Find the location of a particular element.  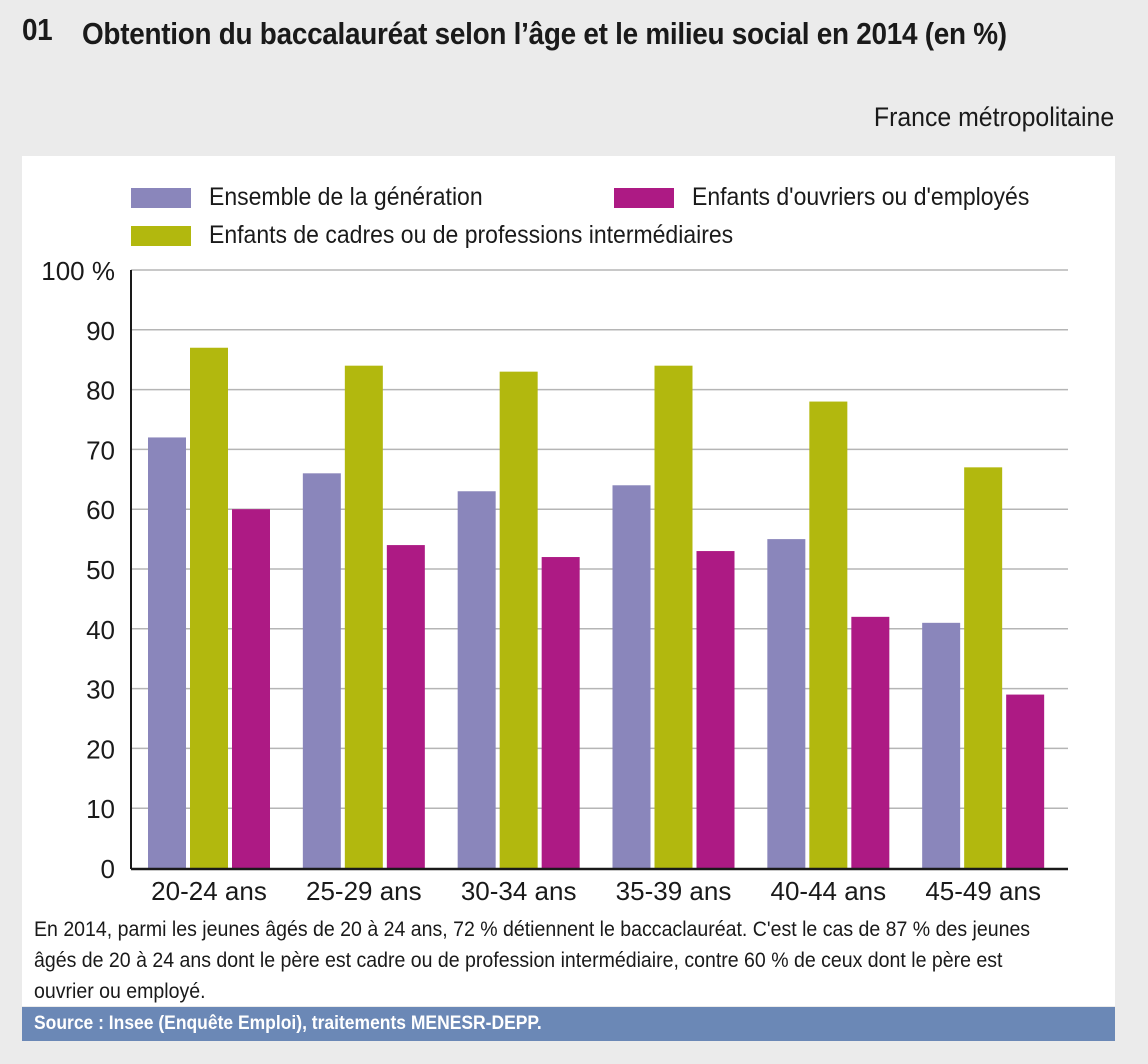

legend-swatch-ensemble is located at coordinates (161, 197).